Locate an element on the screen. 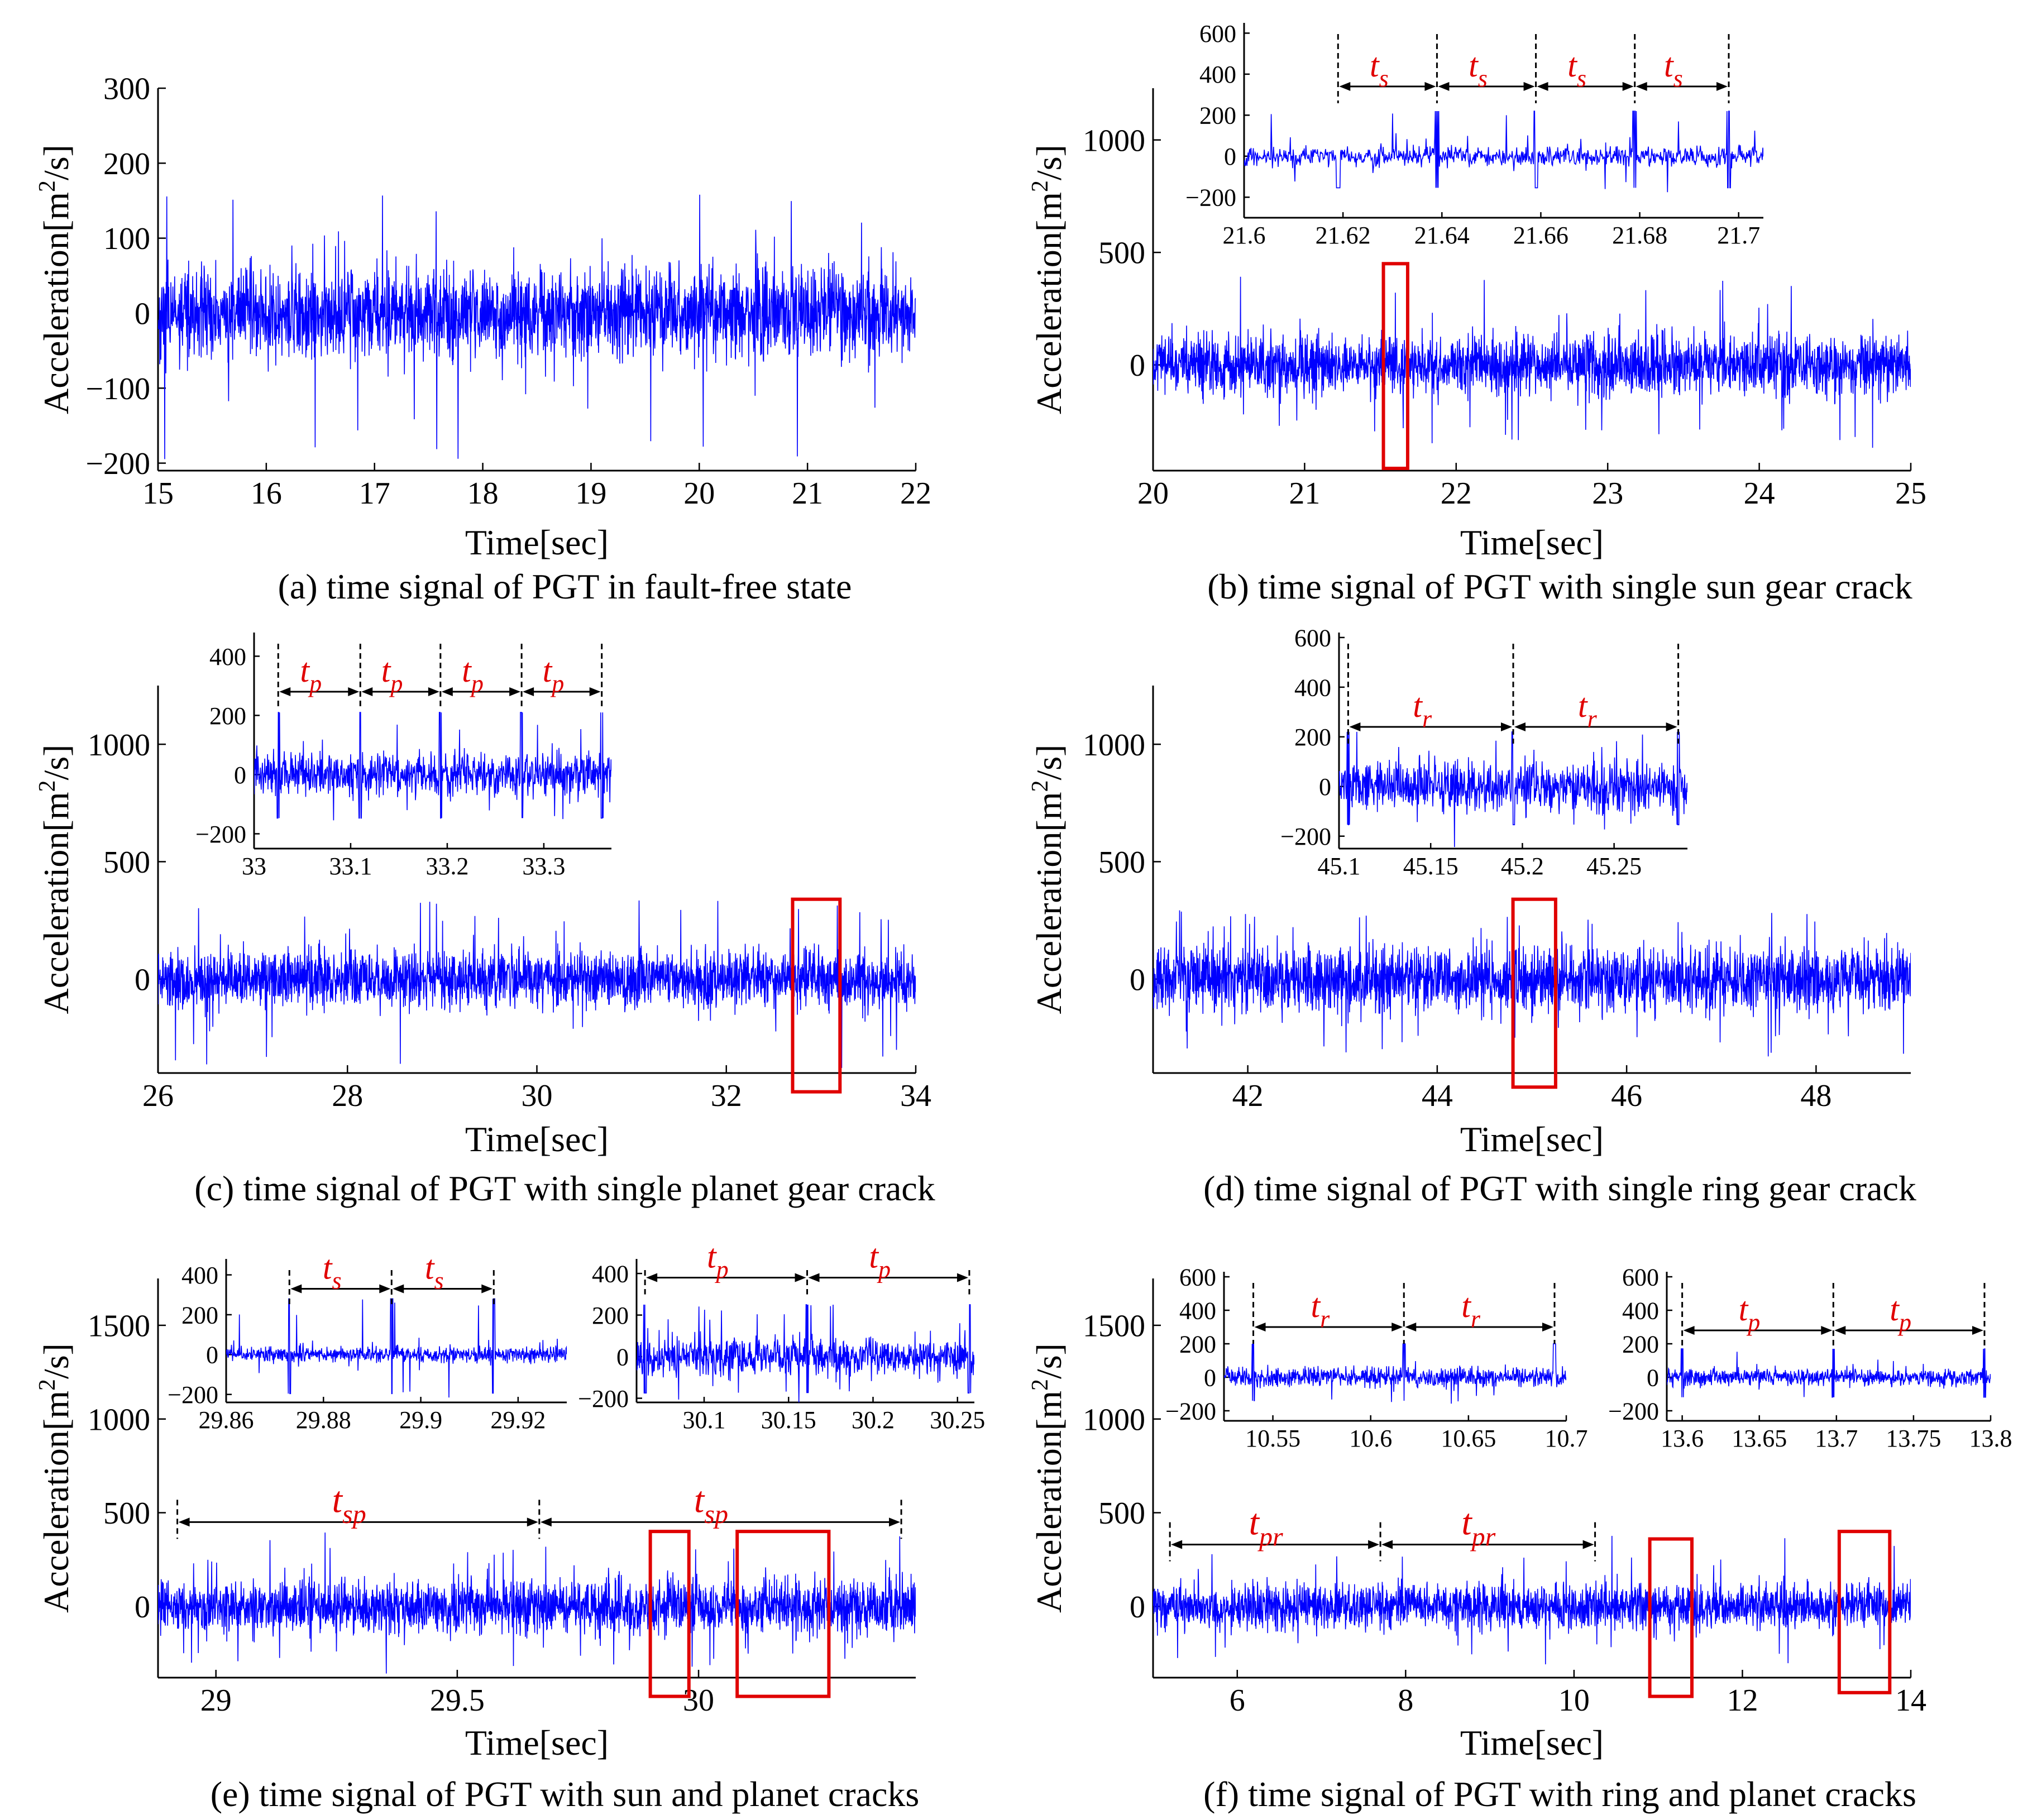 This screenshot has height=1820, width=2018. inset-c-1-y-tick-label: 200 is located at coordinates (227, 716).